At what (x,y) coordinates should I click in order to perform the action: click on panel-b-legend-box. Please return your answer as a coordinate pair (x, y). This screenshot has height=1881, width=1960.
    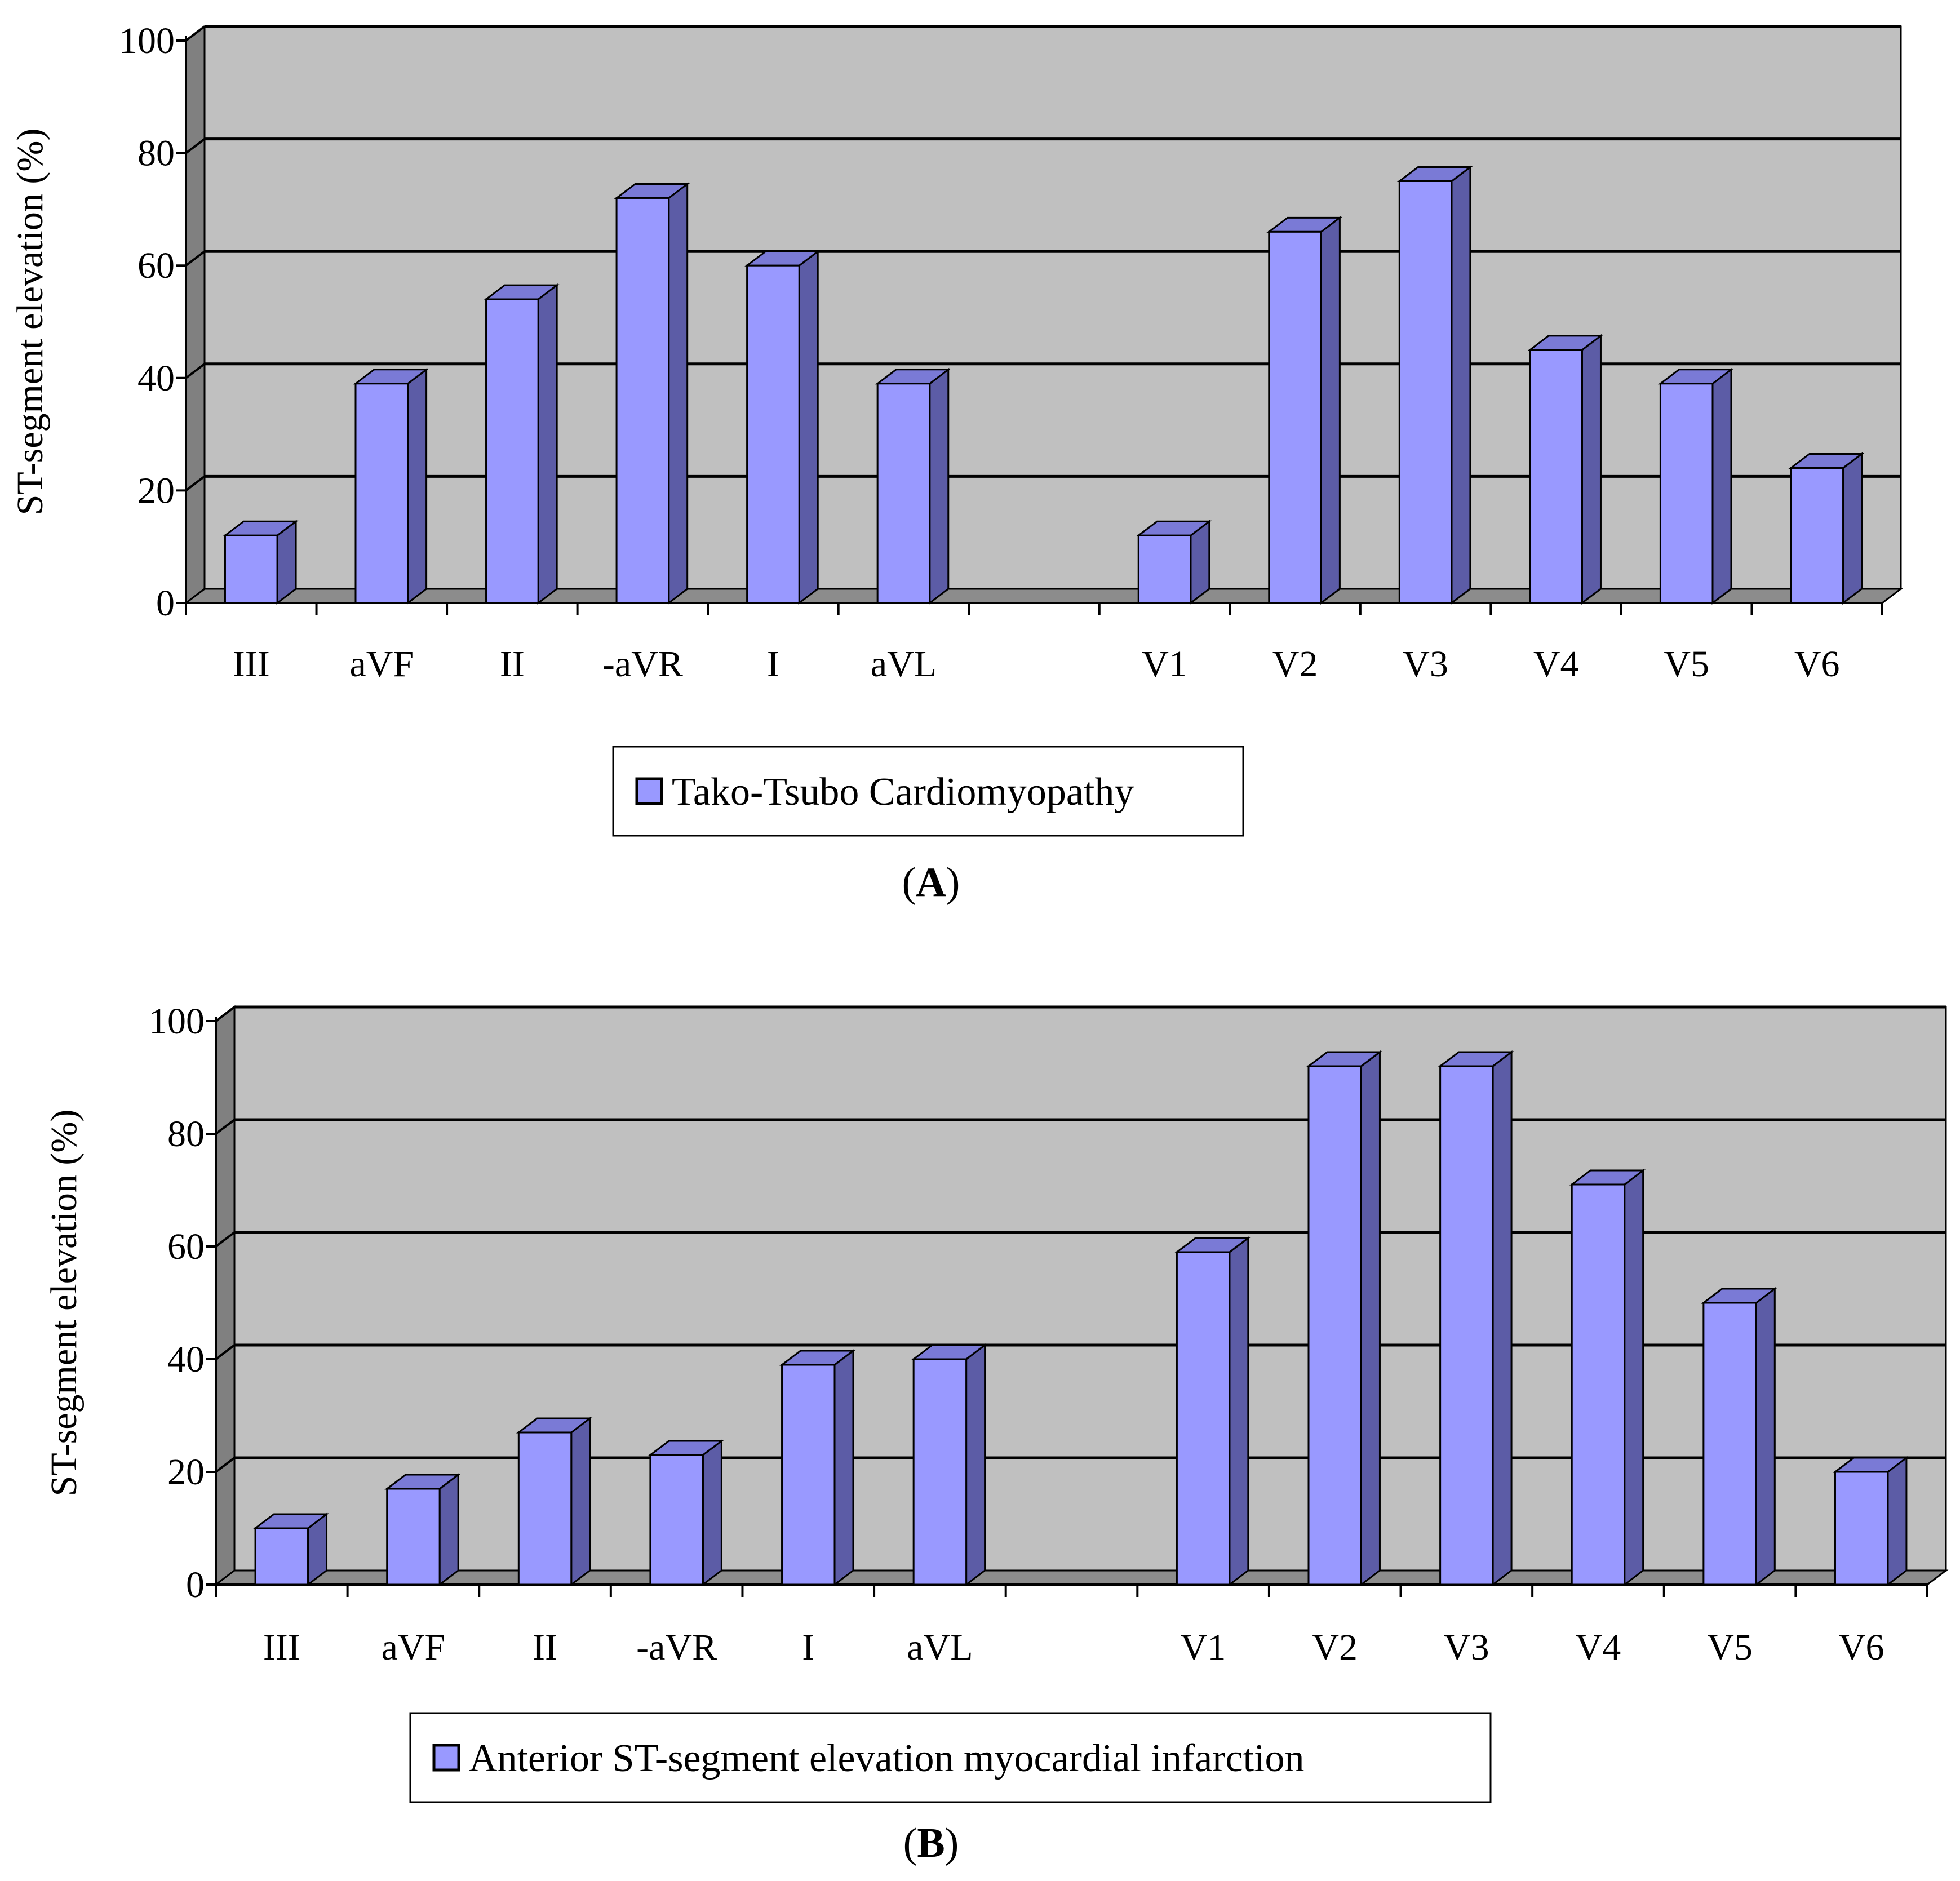
    Looking at the image, I should click on (951, 1757).